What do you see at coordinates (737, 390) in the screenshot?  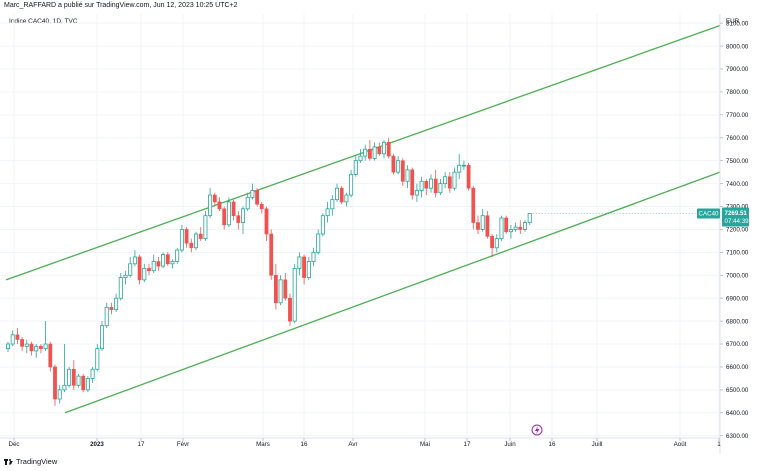 I see `price-tick-label: 6500.00` at bounding box center [737, 390].